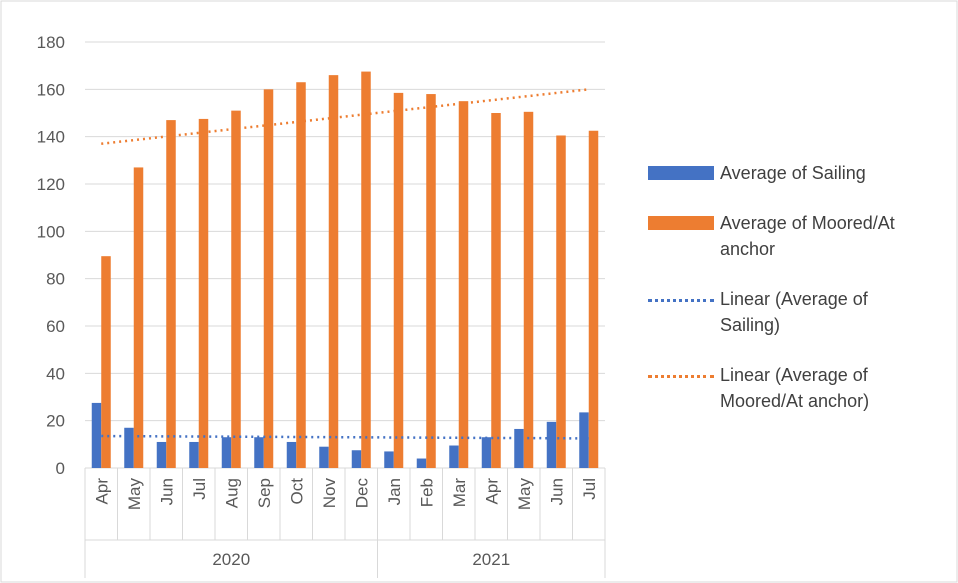  Describe the element at coordinates (51, 231) in the screenshot. I see `y-tick-label: 100` at that location.